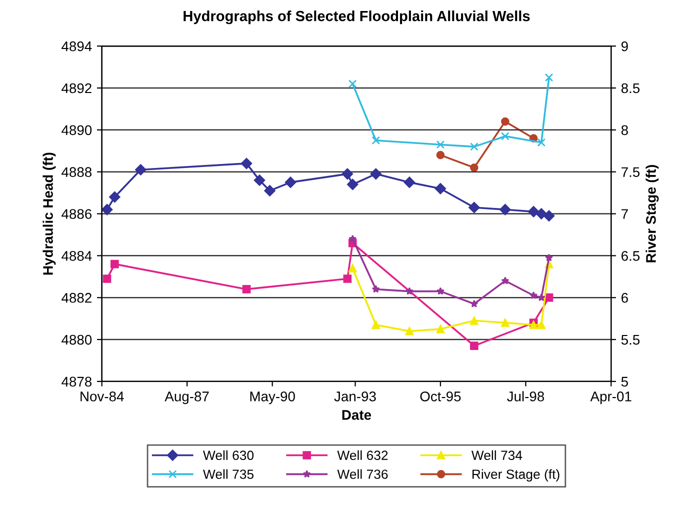 Image resolution: width=679 pixels, height=512 pixels. Describe the element at coordinates (77, 297) in the screenshot. I see `y-tick-label: 4882` at that location.